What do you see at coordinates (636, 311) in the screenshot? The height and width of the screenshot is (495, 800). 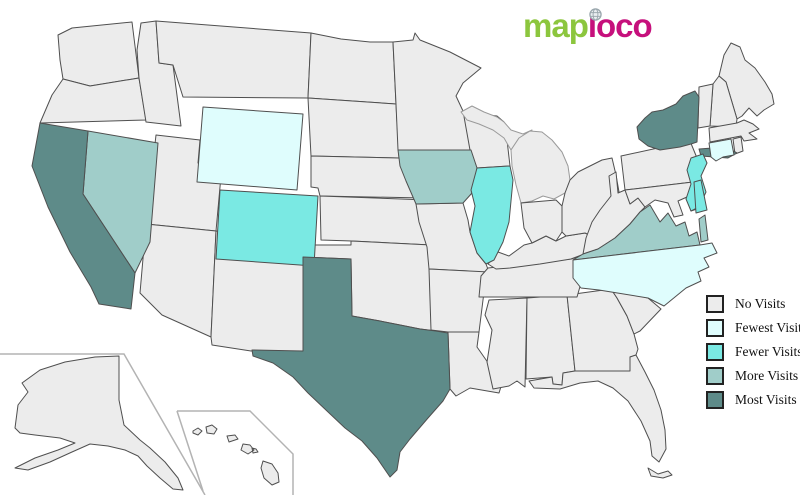 I see `state-south-carolina` at bounding box center [636, 311].